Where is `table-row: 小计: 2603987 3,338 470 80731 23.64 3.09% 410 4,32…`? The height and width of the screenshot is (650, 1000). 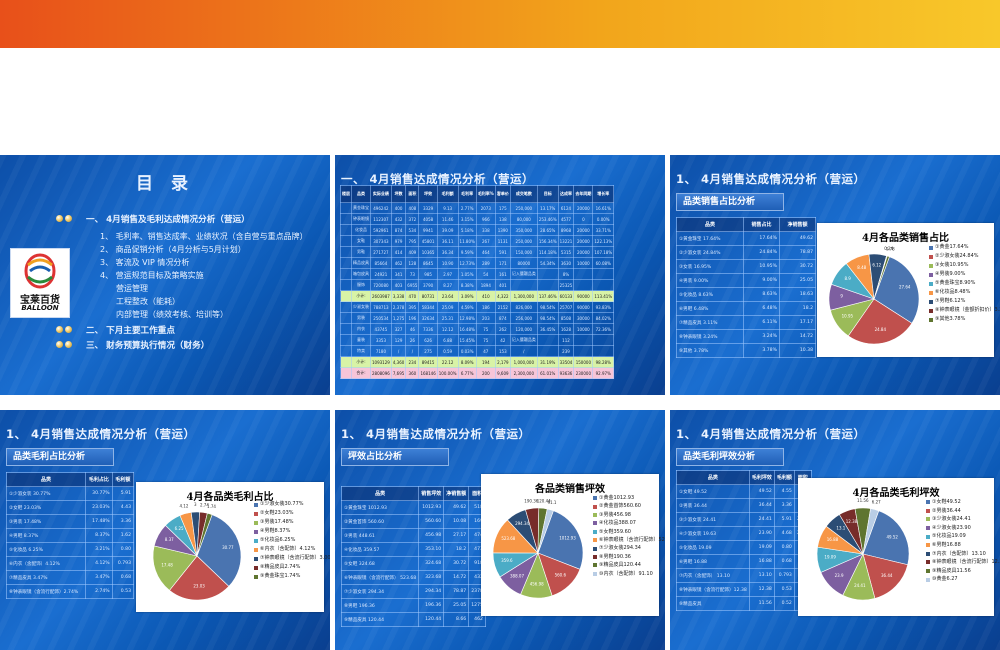 table-row: 小计: 2603987 3,338 470 80731 23.64 3.09% 410 4,32… is located at coordinates (477, 296).